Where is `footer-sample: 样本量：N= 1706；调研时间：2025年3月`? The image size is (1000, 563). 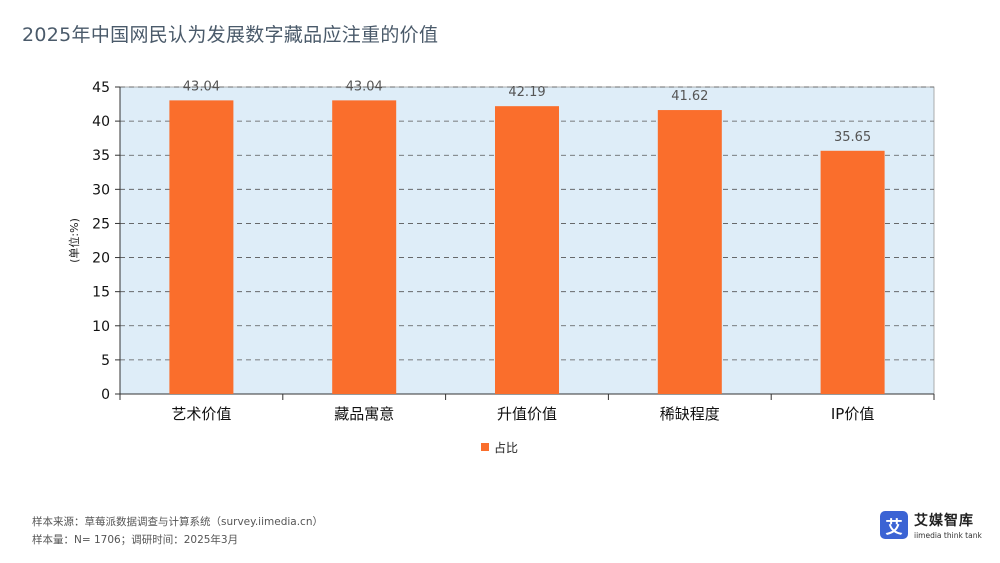 footer-sample: 样本量：N= 1706；调研时间：2025年3月 is located at coordinates (135, 540).